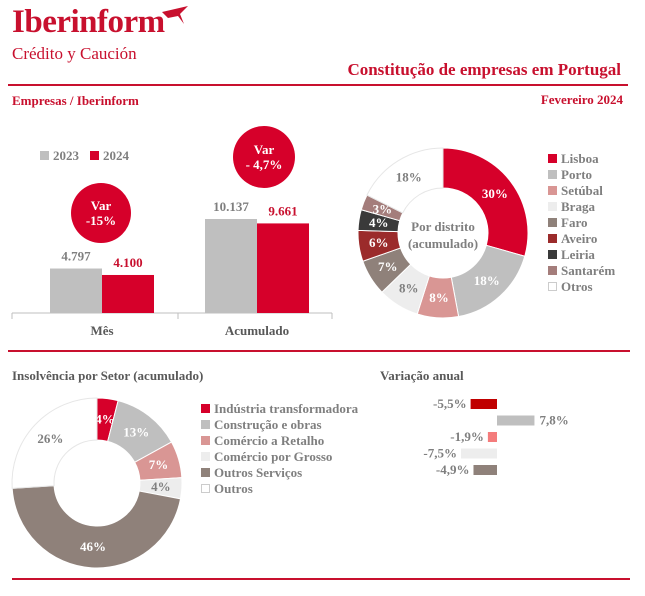  What do you see at coordinates (485, 202) in the screenshot?
I see `slice-lisboa` at bounding box center [485, 202].